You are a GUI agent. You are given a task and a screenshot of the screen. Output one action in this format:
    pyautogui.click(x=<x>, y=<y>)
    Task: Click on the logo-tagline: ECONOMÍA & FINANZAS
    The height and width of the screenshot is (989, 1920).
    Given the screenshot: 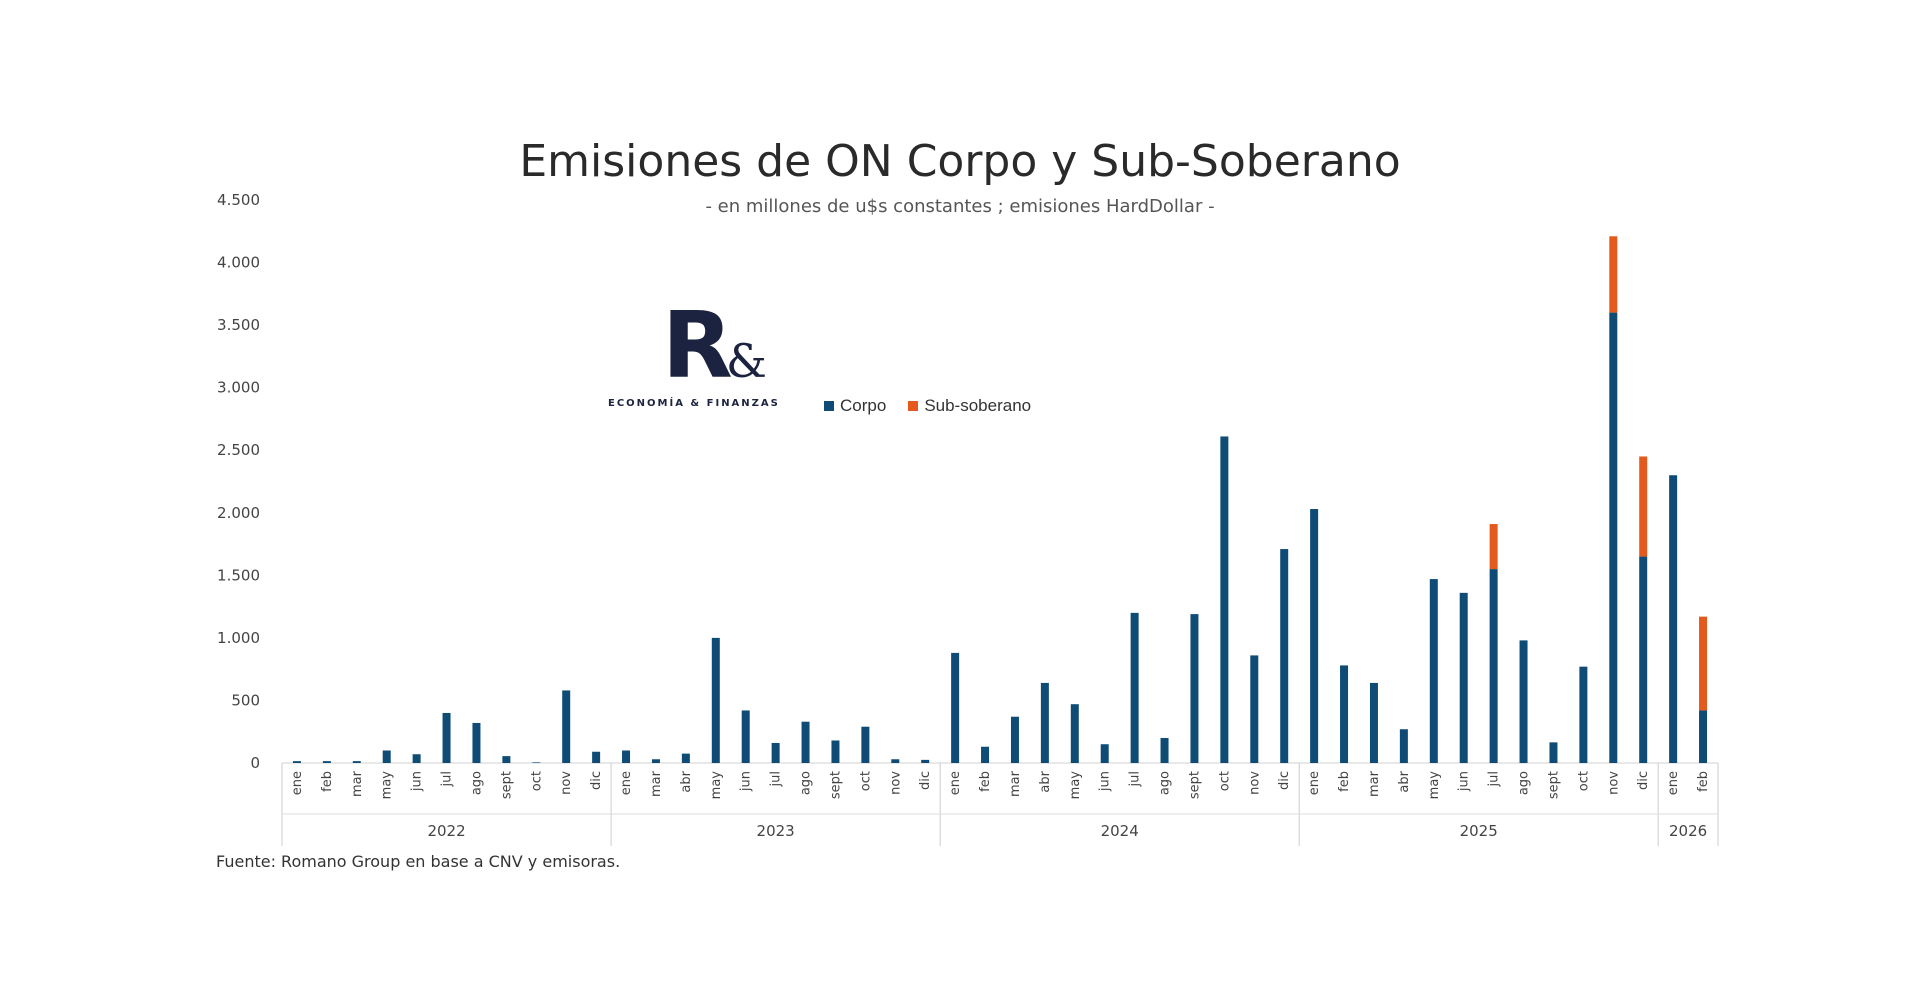 What is the action you would take?
    pyautogui.click(x=694, y=403)
    